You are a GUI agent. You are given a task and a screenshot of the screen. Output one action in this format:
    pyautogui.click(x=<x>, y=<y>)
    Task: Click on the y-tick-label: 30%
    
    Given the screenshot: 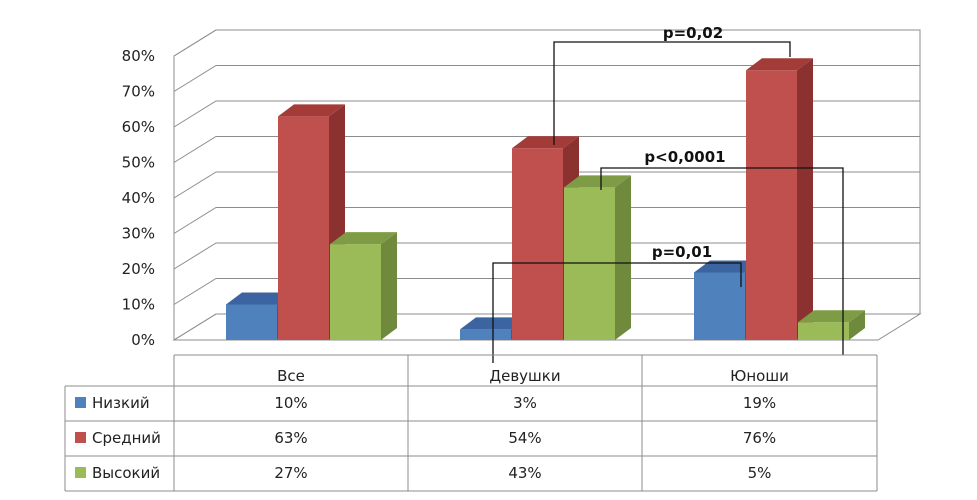 What is the action you would take?
    pyautogui.click(x=138, y=234)
    